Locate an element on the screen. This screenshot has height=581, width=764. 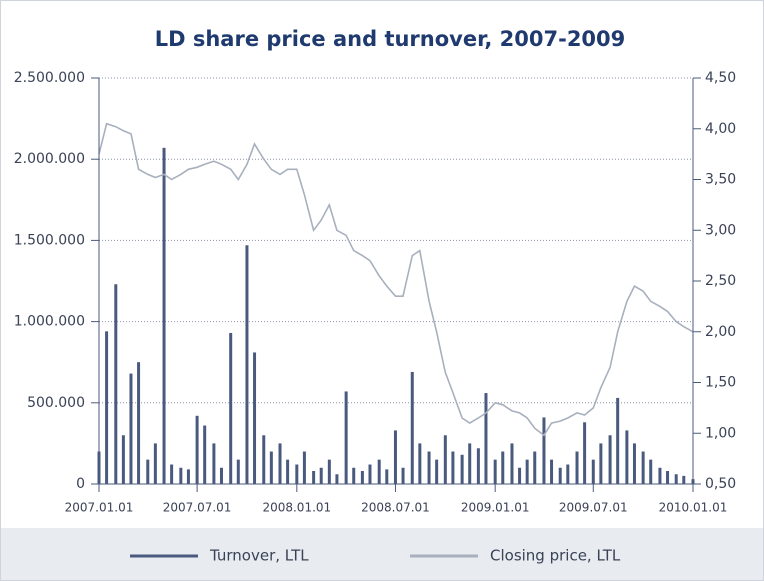
x-tick-label: 2007.01.01 is located at coordinates (99, 508).